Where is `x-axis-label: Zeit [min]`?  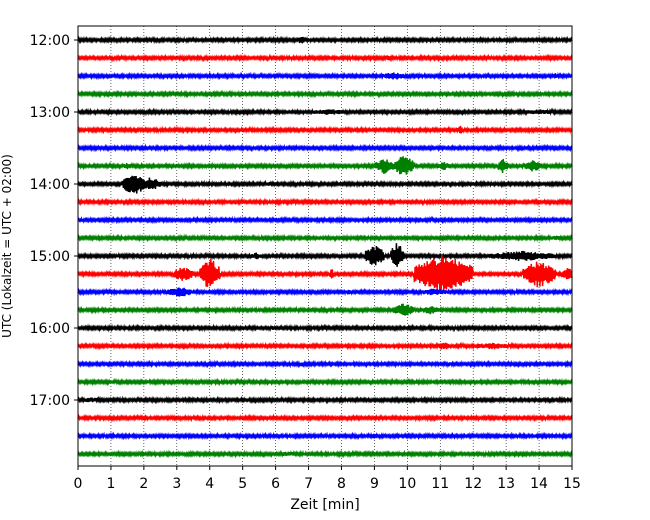
x-axis-label: Zeit [min] is located at coordinates (324, 505).